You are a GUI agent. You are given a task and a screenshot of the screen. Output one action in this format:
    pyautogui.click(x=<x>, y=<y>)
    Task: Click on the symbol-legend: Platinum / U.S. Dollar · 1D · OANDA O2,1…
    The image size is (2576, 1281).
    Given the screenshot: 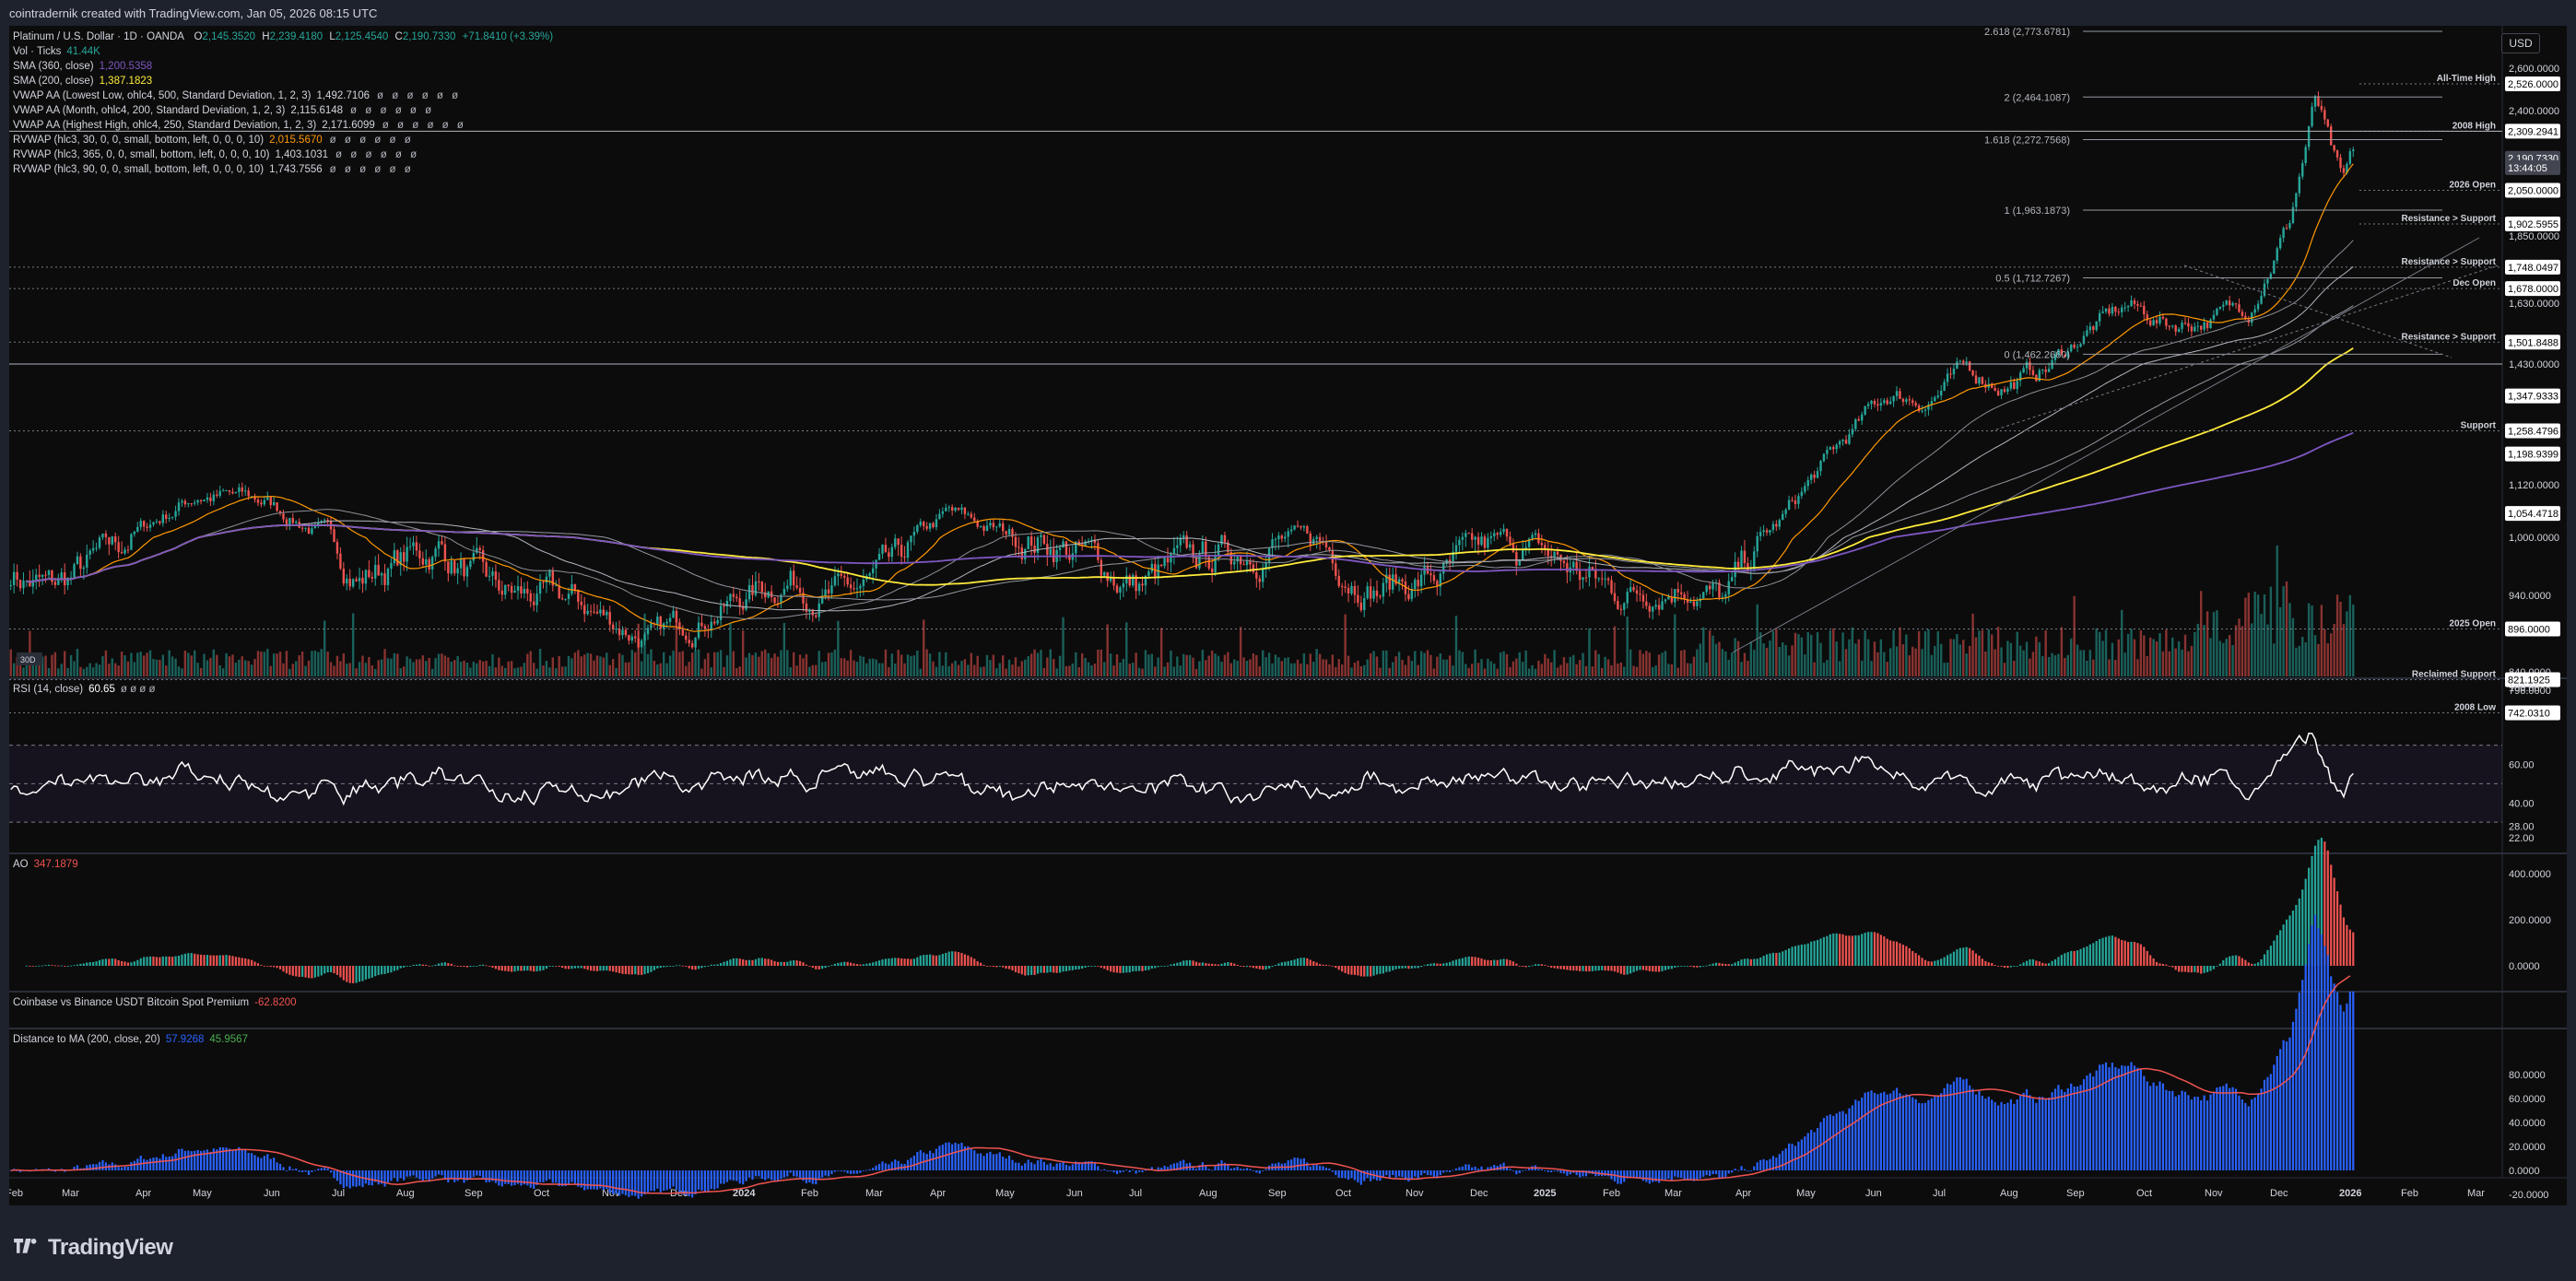 What is the action you would take?
    pyautogui.click(x=283, y=37)
    